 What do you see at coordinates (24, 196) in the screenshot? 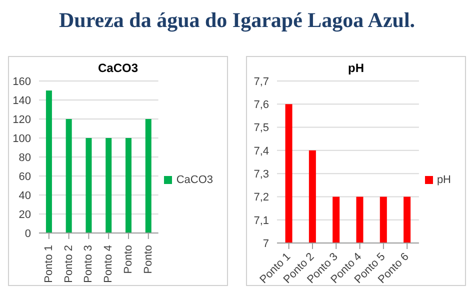
I see `y-tick-label: 40` at bounding box center [24, 196].